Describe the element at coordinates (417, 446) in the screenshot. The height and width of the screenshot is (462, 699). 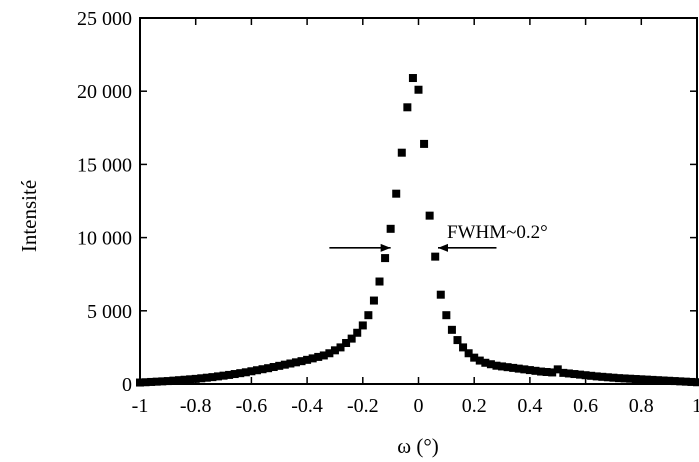
I see `x-axis-label: ω (°)` at that location.